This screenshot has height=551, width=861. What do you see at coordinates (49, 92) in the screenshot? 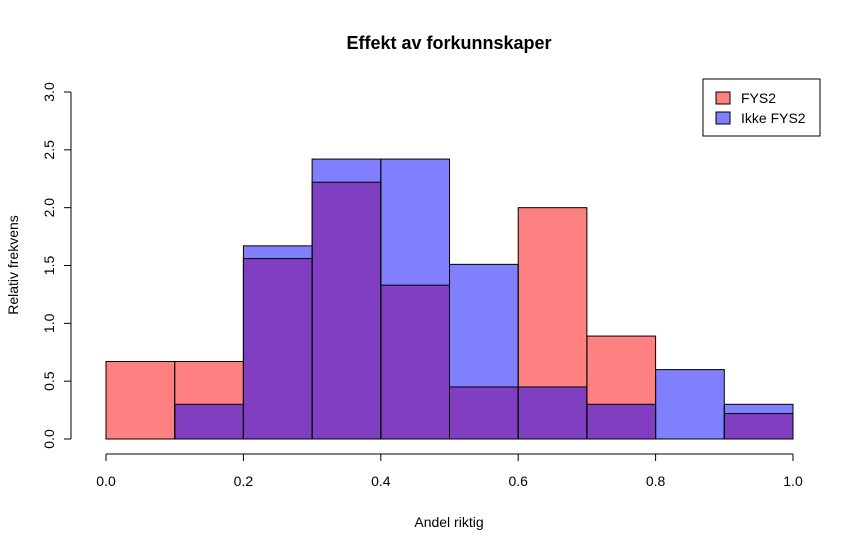
I see `y-tick-label: 3.0` at bounding box center [49, 92].